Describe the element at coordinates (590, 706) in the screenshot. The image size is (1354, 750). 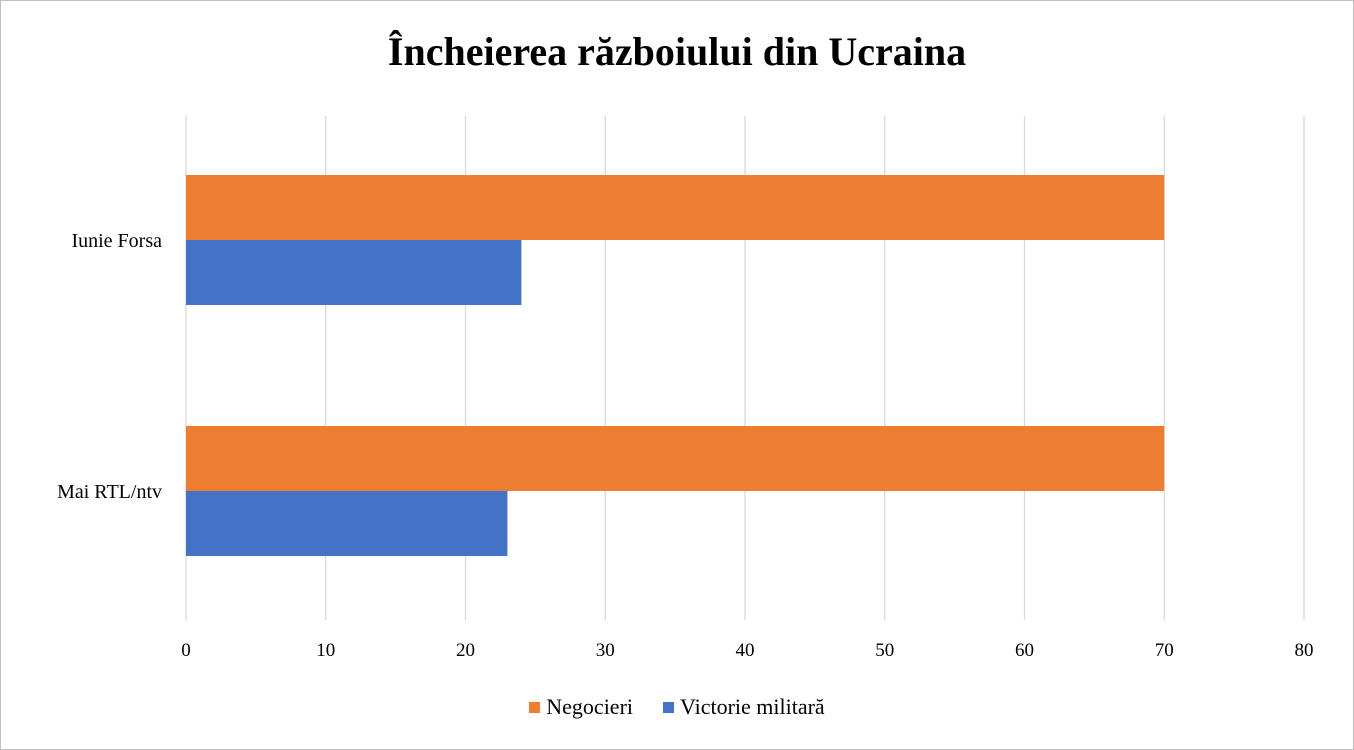
I see `legend-label-0: Negocieri` at that location.